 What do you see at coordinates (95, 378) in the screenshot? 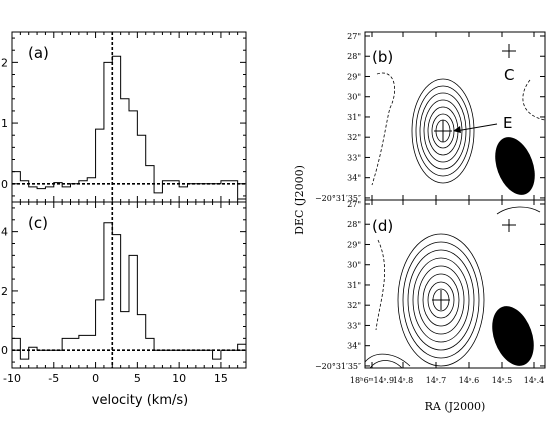
I see `x-tick-label: 0` at bounding box center [95, 378].